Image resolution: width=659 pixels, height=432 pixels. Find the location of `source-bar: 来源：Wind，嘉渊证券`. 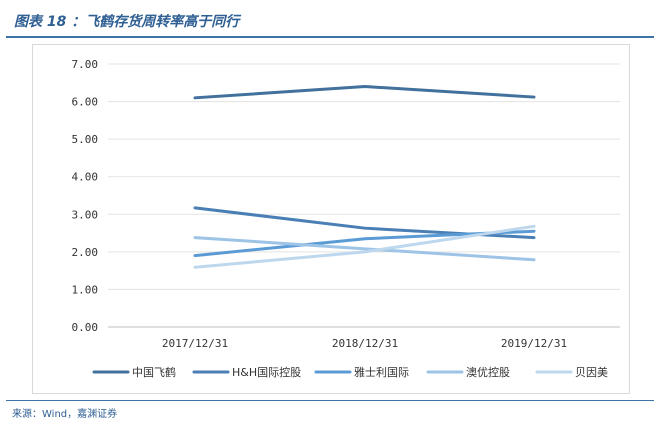

source-bar: 来源：Wind，嘉渊证券 is located at coordinates (330, 411).